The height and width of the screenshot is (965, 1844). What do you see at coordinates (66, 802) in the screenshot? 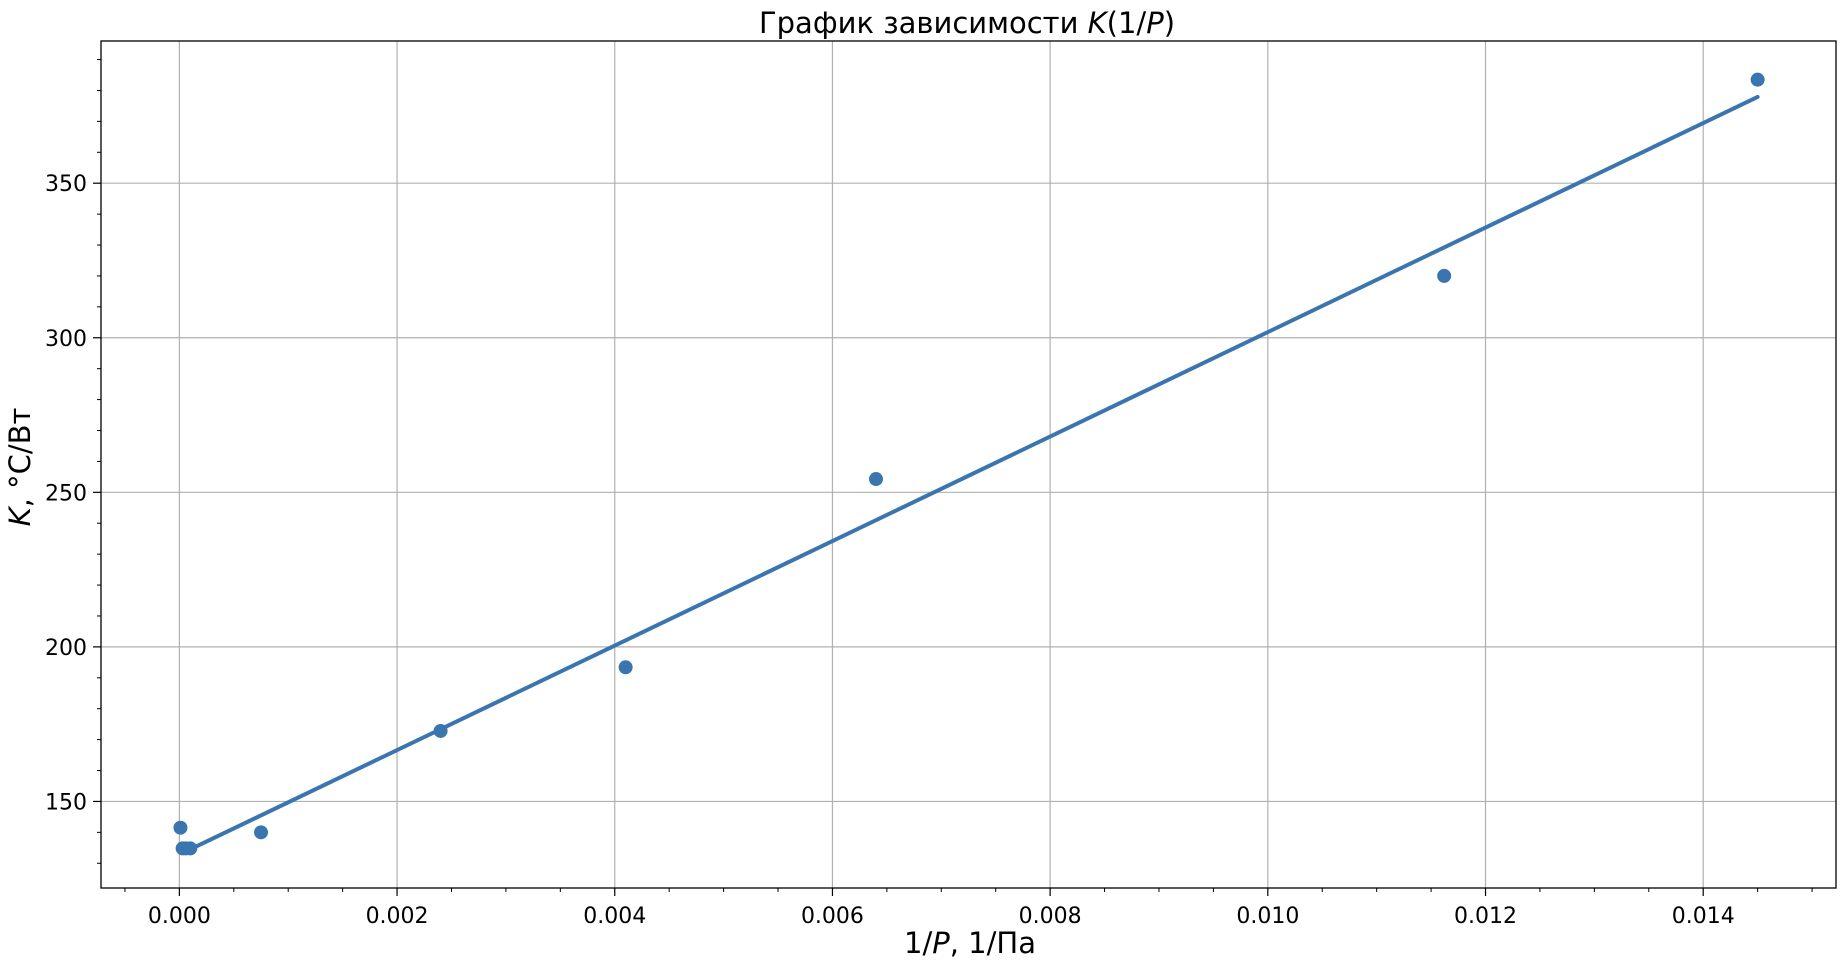
I see `y-tick-label: 150` at bounding box center [66, 802].